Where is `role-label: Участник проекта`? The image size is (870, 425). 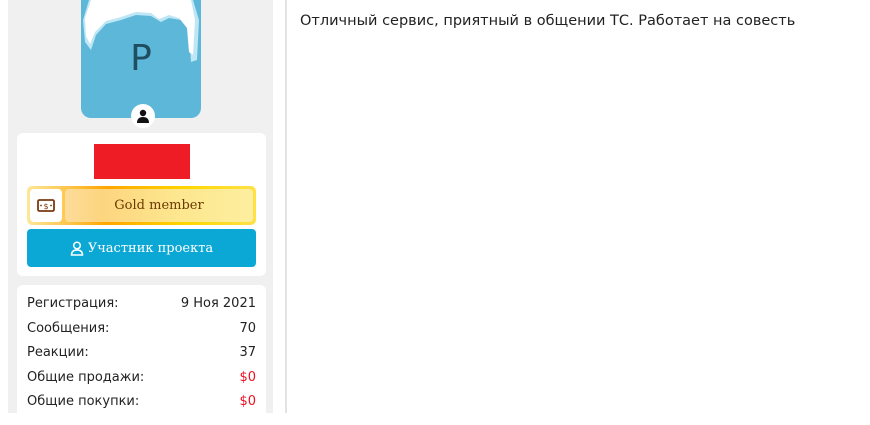
role-label: Участник проекта is located at coordinates (150, 248).